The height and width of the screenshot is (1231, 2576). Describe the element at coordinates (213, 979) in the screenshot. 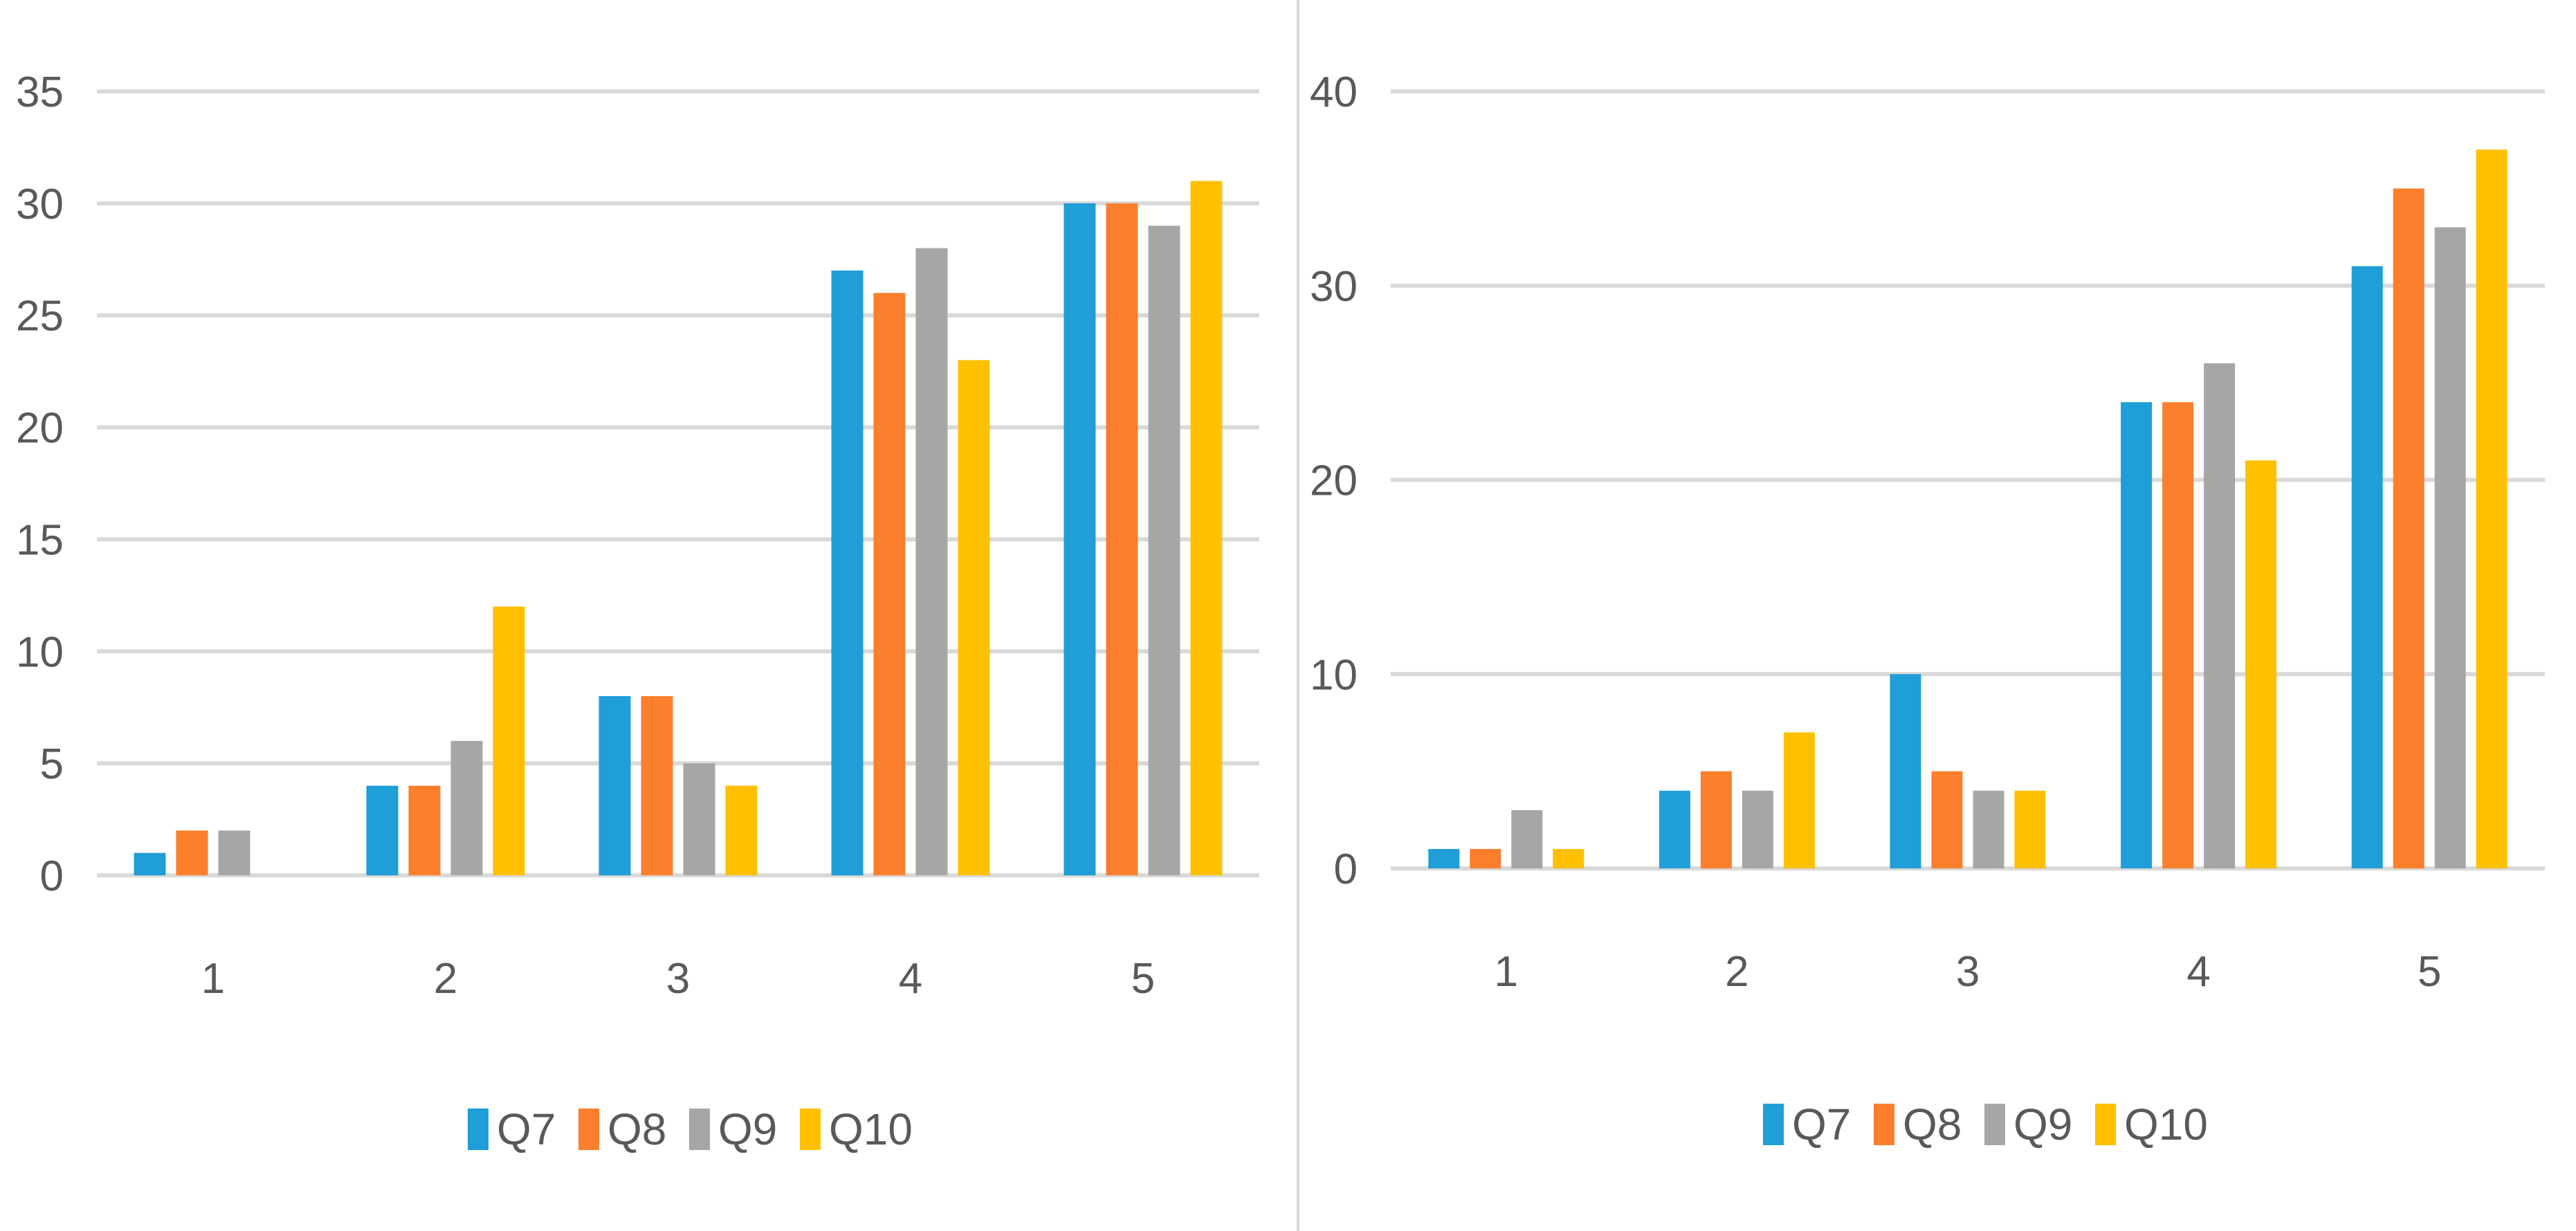

I see `left-x-tick-label: 1` at that location.